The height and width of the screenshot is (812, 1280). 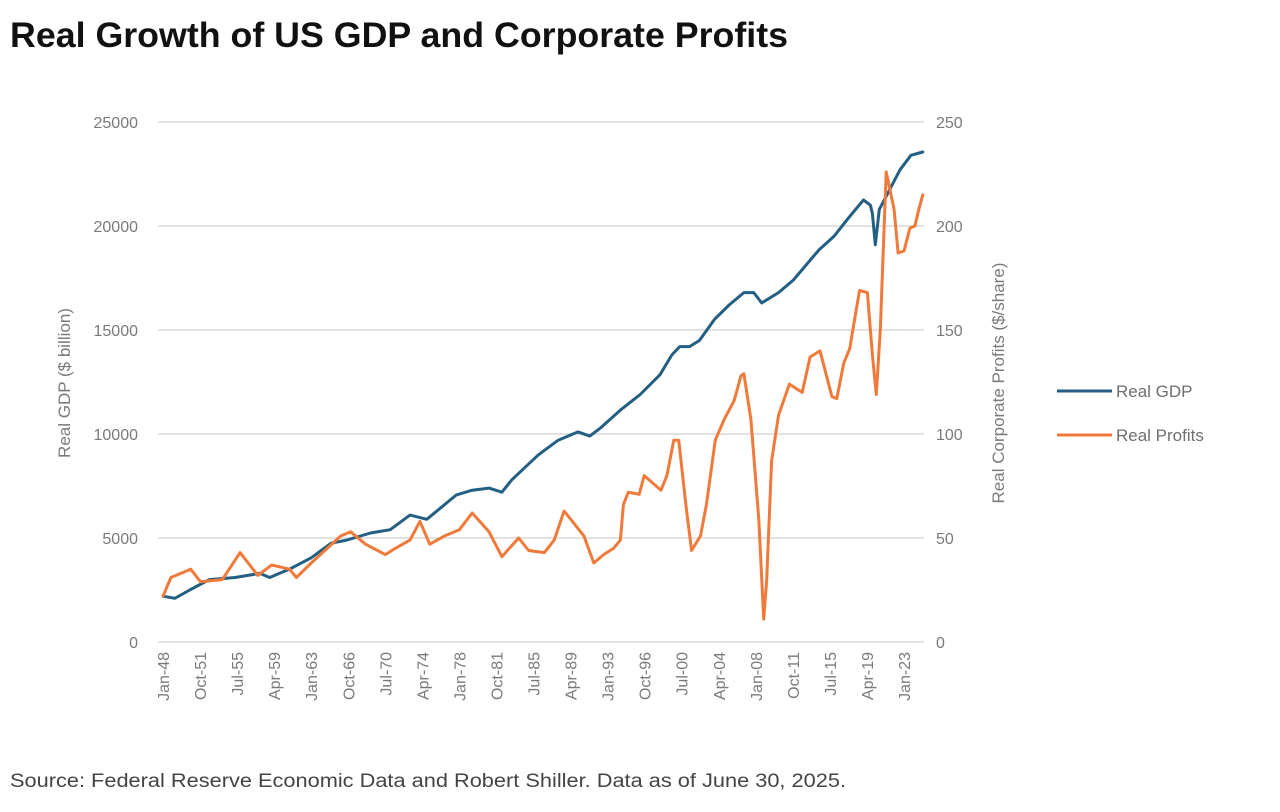 What do you see at coordinates (949, 123) in the screenshot?
I see `right-y-tick-label: 250` at bounding box center [949, 123].